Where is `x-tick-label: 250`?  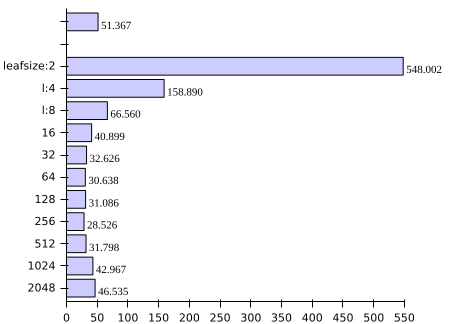
x-tick-label: 250 is located at coordinates (220, 318).